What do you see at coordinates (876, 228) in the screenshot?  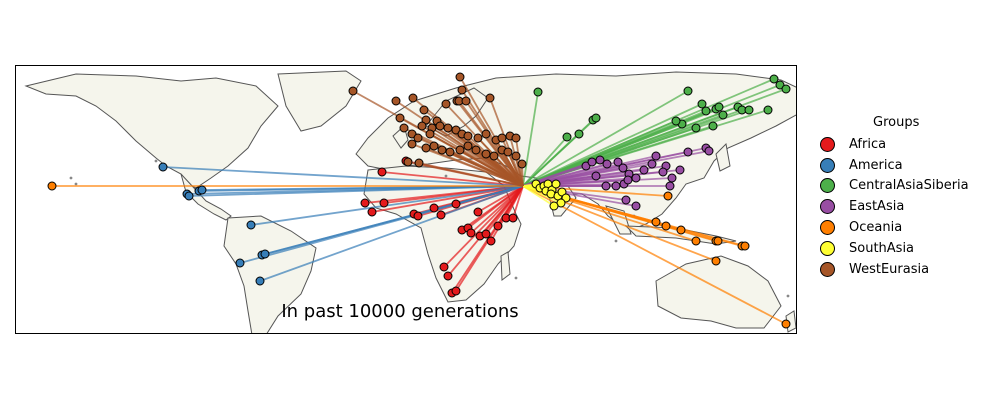 I see `legend-label: Oceania` at bounding box center [876, 228].